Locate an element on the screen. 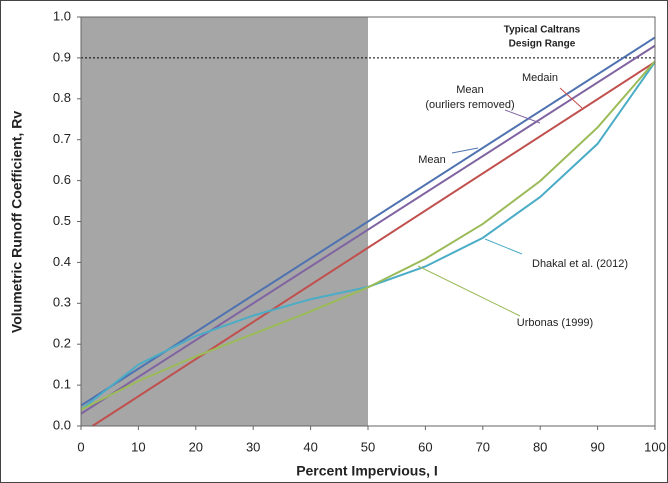  reference-label: Typical Caltrans is located at coordinates (542, 30).